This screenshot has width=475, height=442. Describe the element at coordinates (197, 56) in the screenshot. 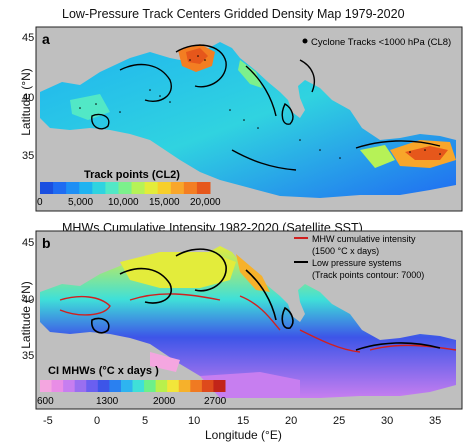

I see `panel-a-hotspot-genoa-inner` at that location.